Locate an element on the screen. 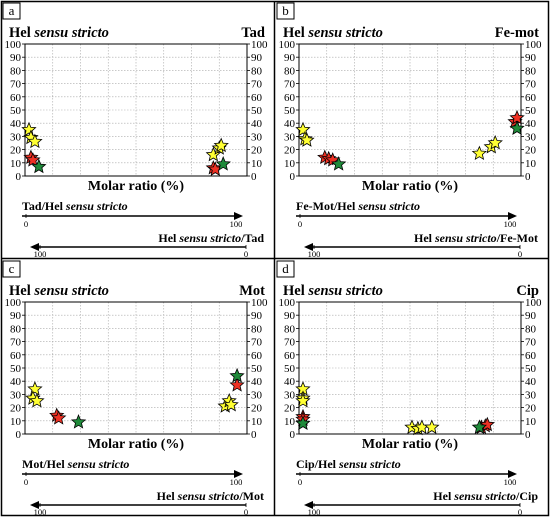  ytick-label-right: 100 is located at coordinates (533, 45).